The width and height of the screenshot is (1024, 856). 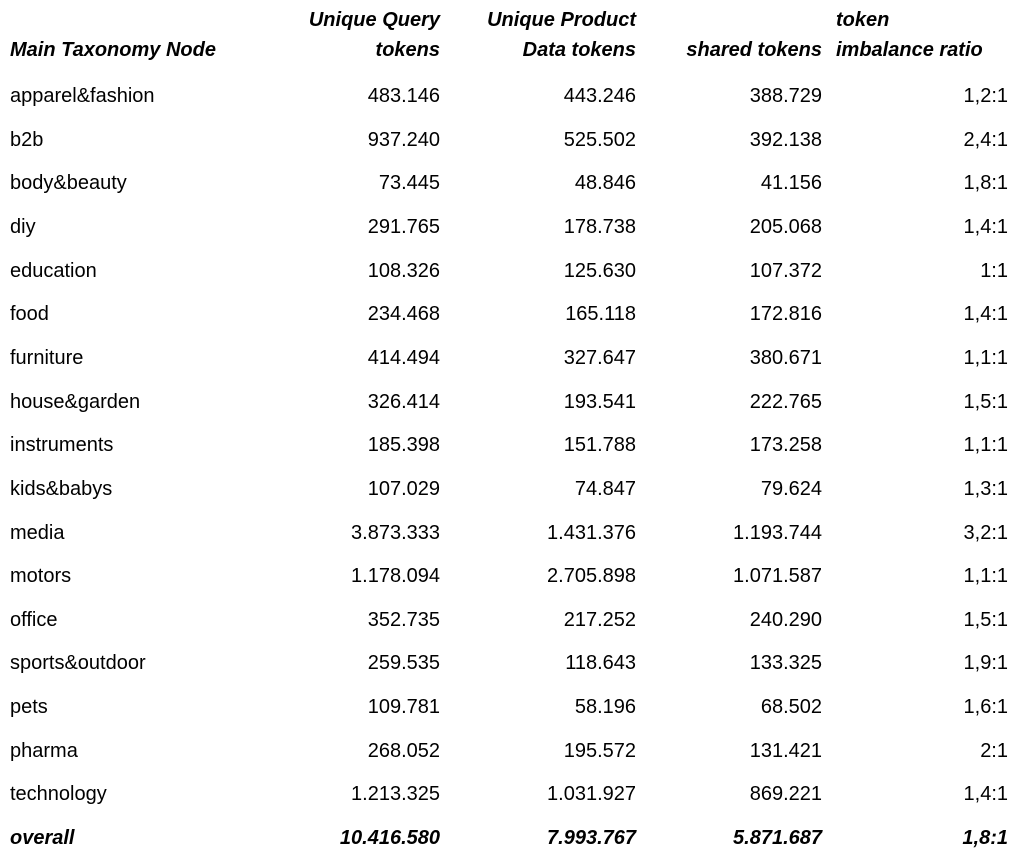 I want to click on total-cell: 7.993.767, so click(x=591, y=838).